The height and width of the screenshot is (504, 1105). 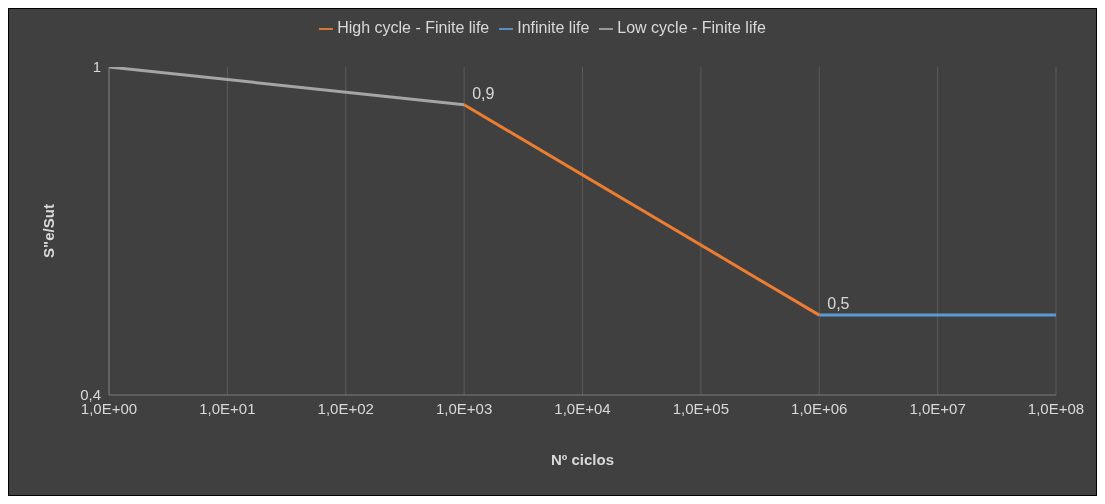 I want to click on legend-label: Infinite life, so click(x=553, y=27).